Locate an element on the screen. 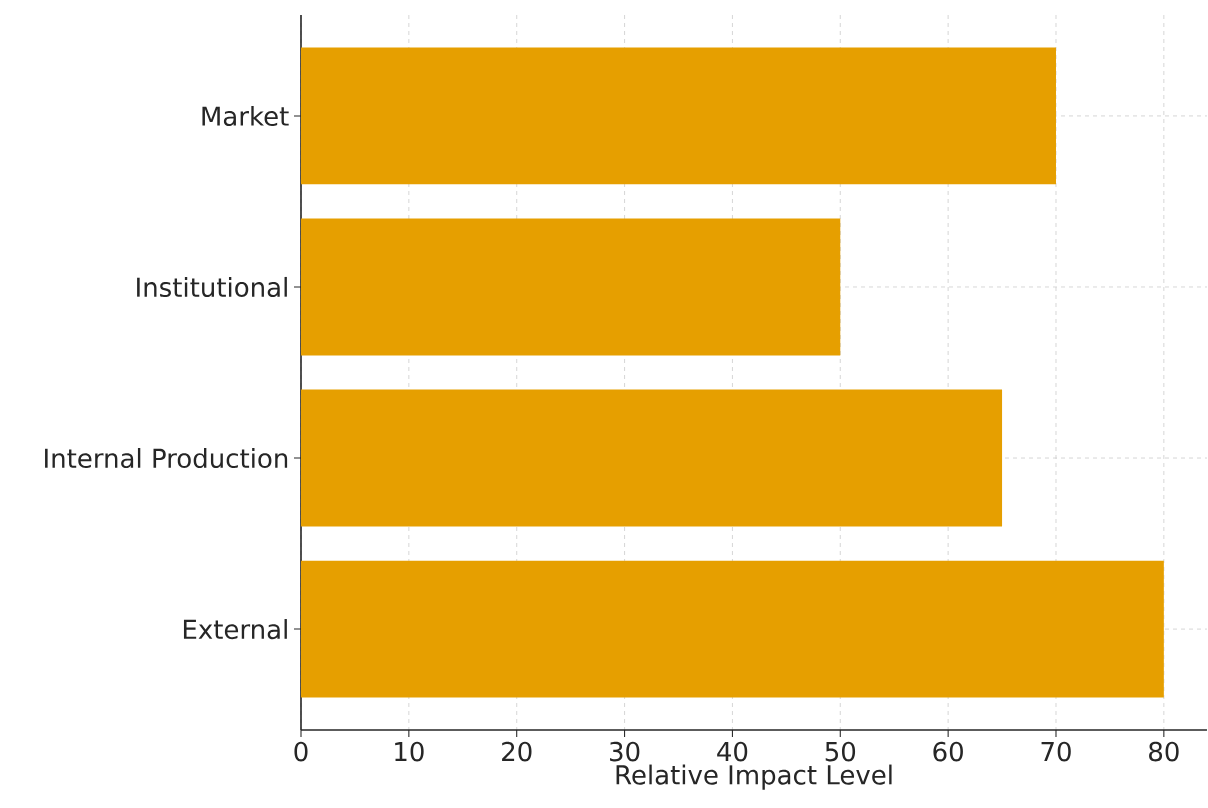  x-tick-label: 80 is located at coordinates (1164, 751).